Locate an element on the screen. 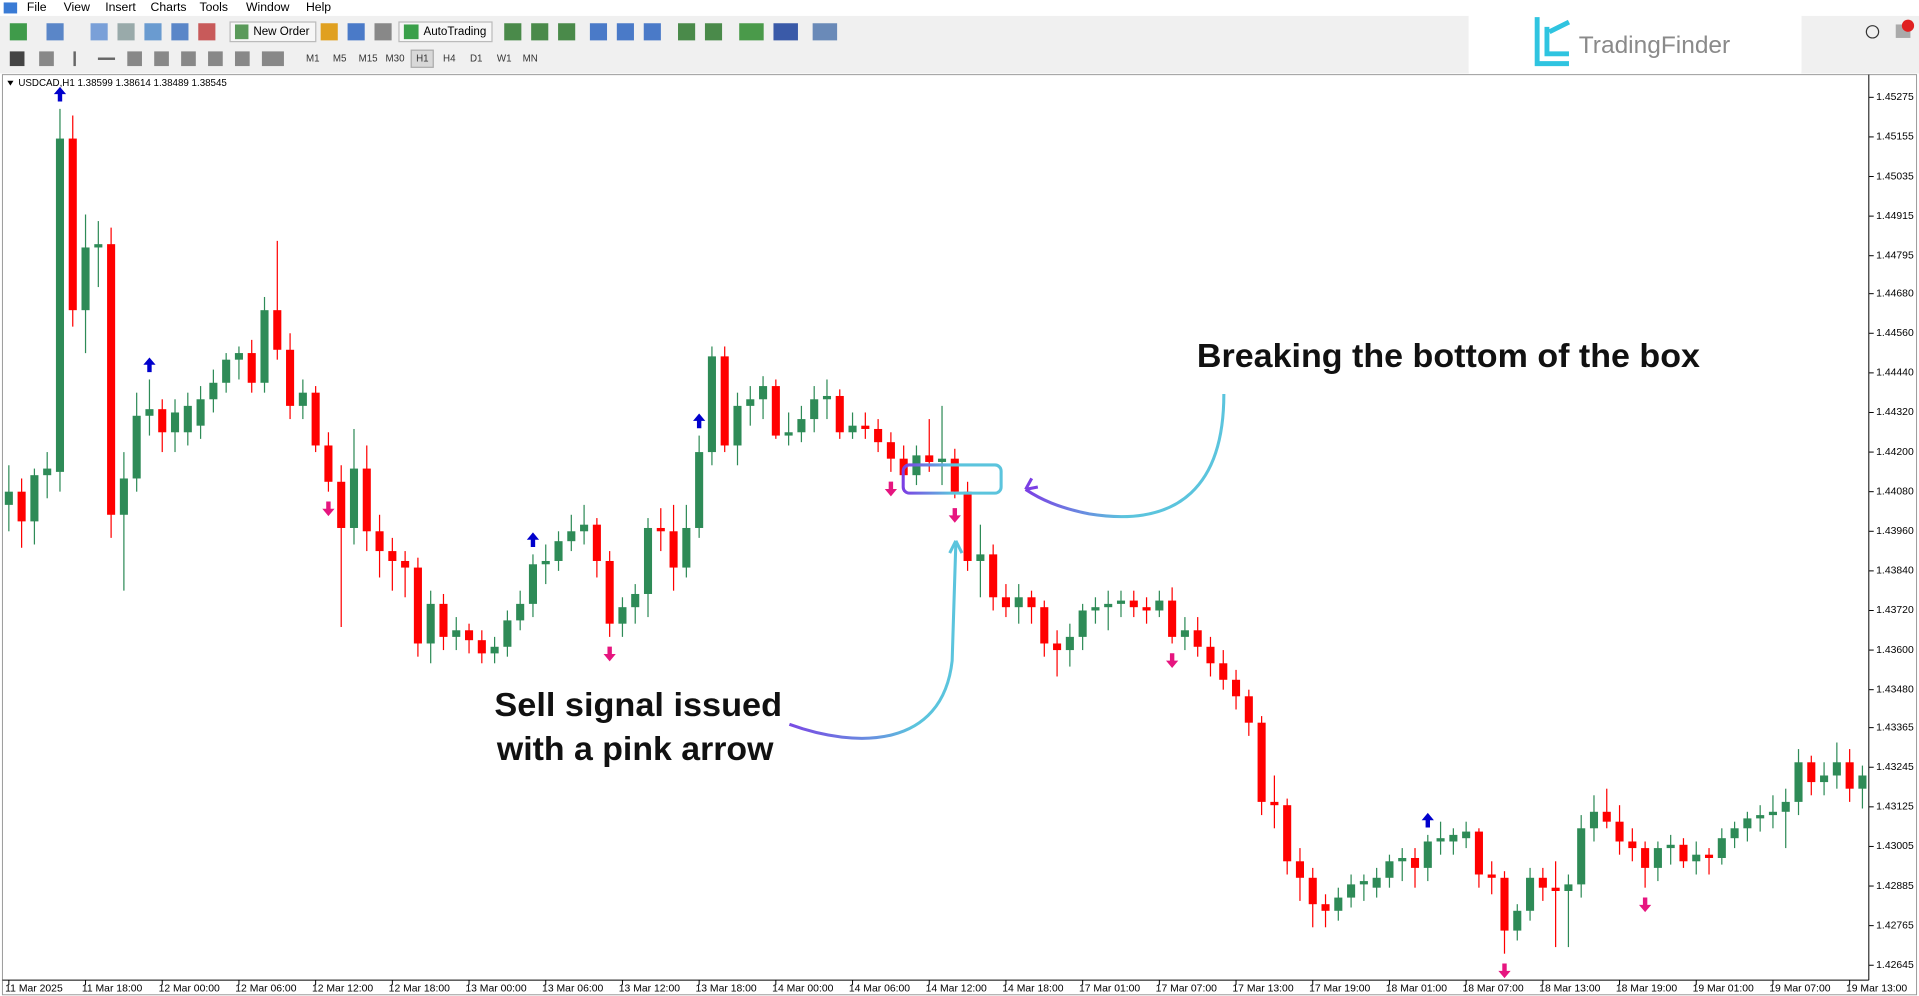  y-tick-label: 1.43840 is located at coordinates (1895, 571).